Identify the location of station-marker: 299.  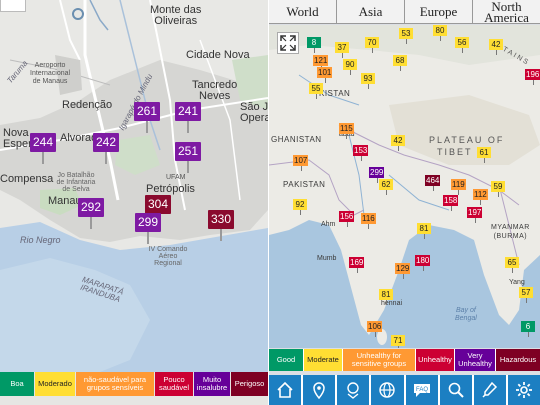
(377, 175).